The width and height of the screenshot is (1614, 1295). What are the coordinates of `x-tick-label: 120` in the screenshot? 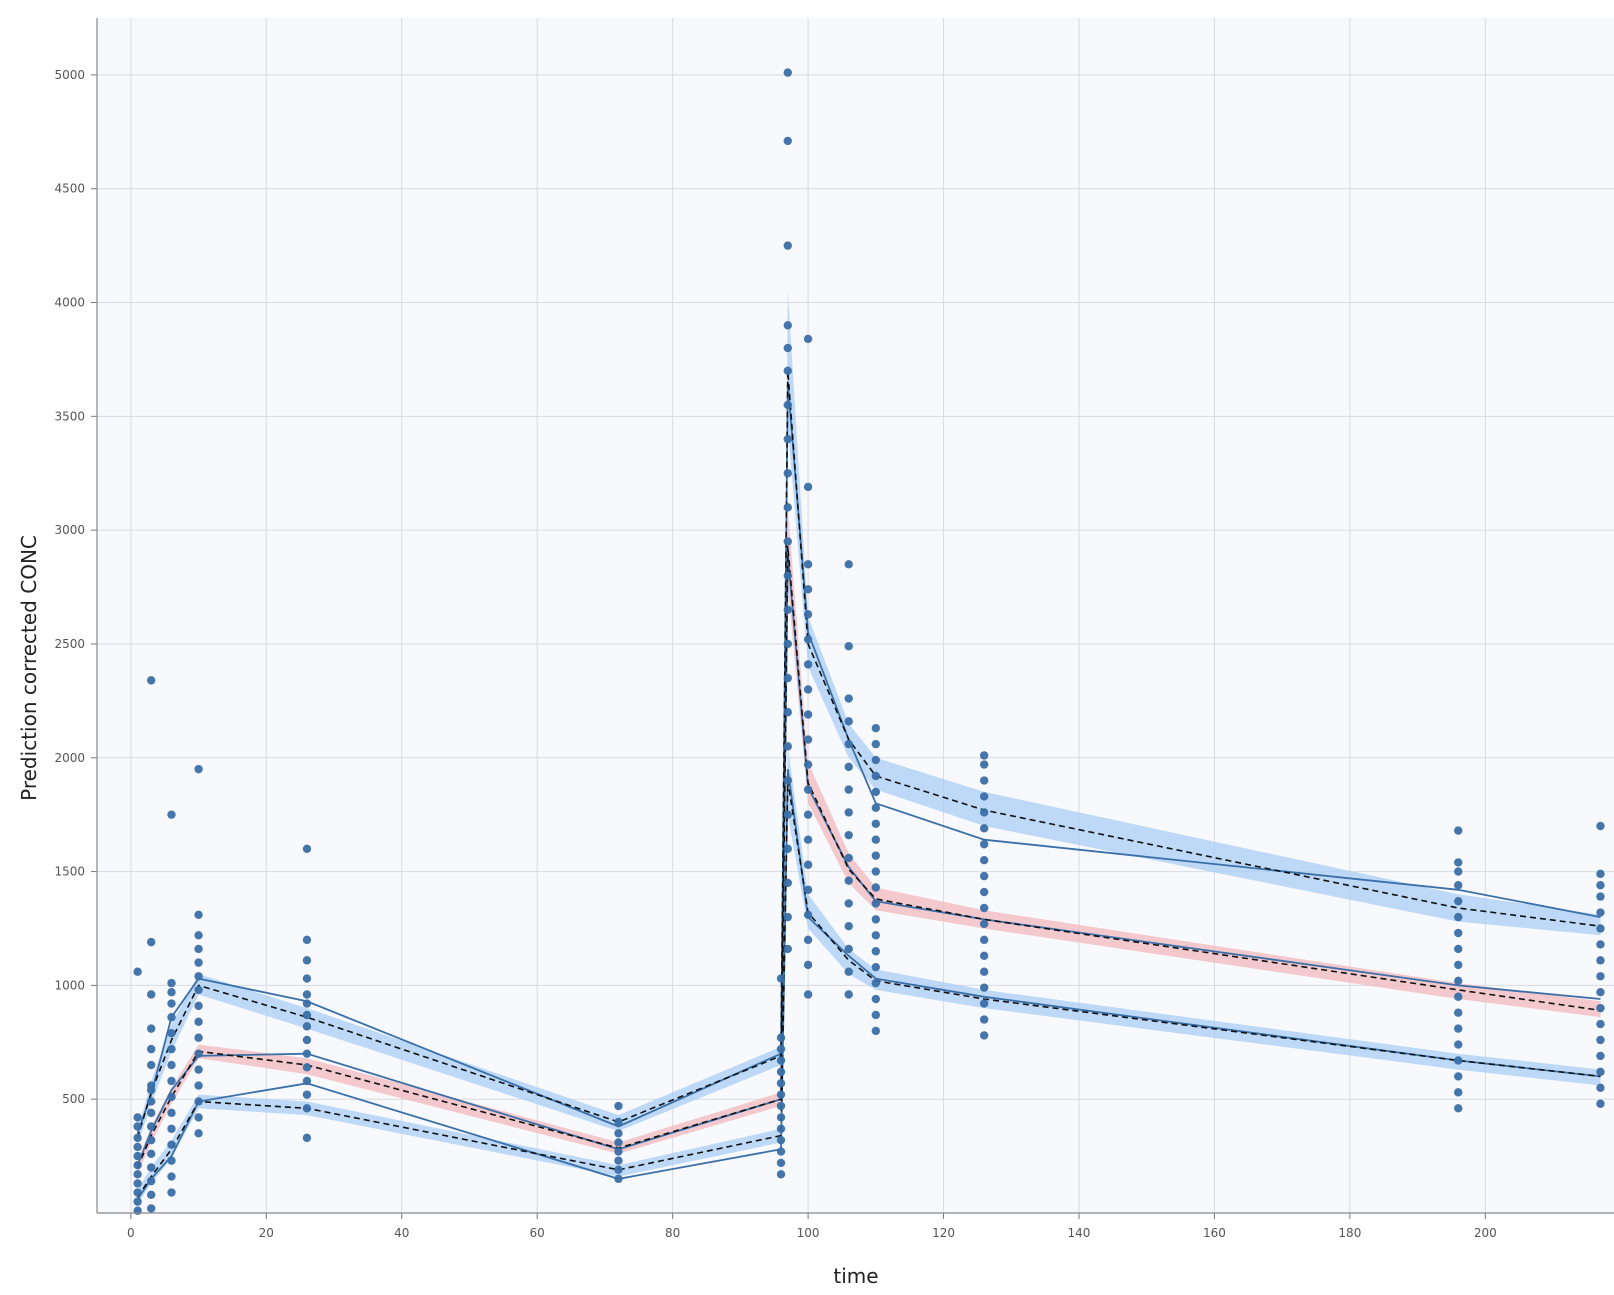 It's located at (943, 1233).